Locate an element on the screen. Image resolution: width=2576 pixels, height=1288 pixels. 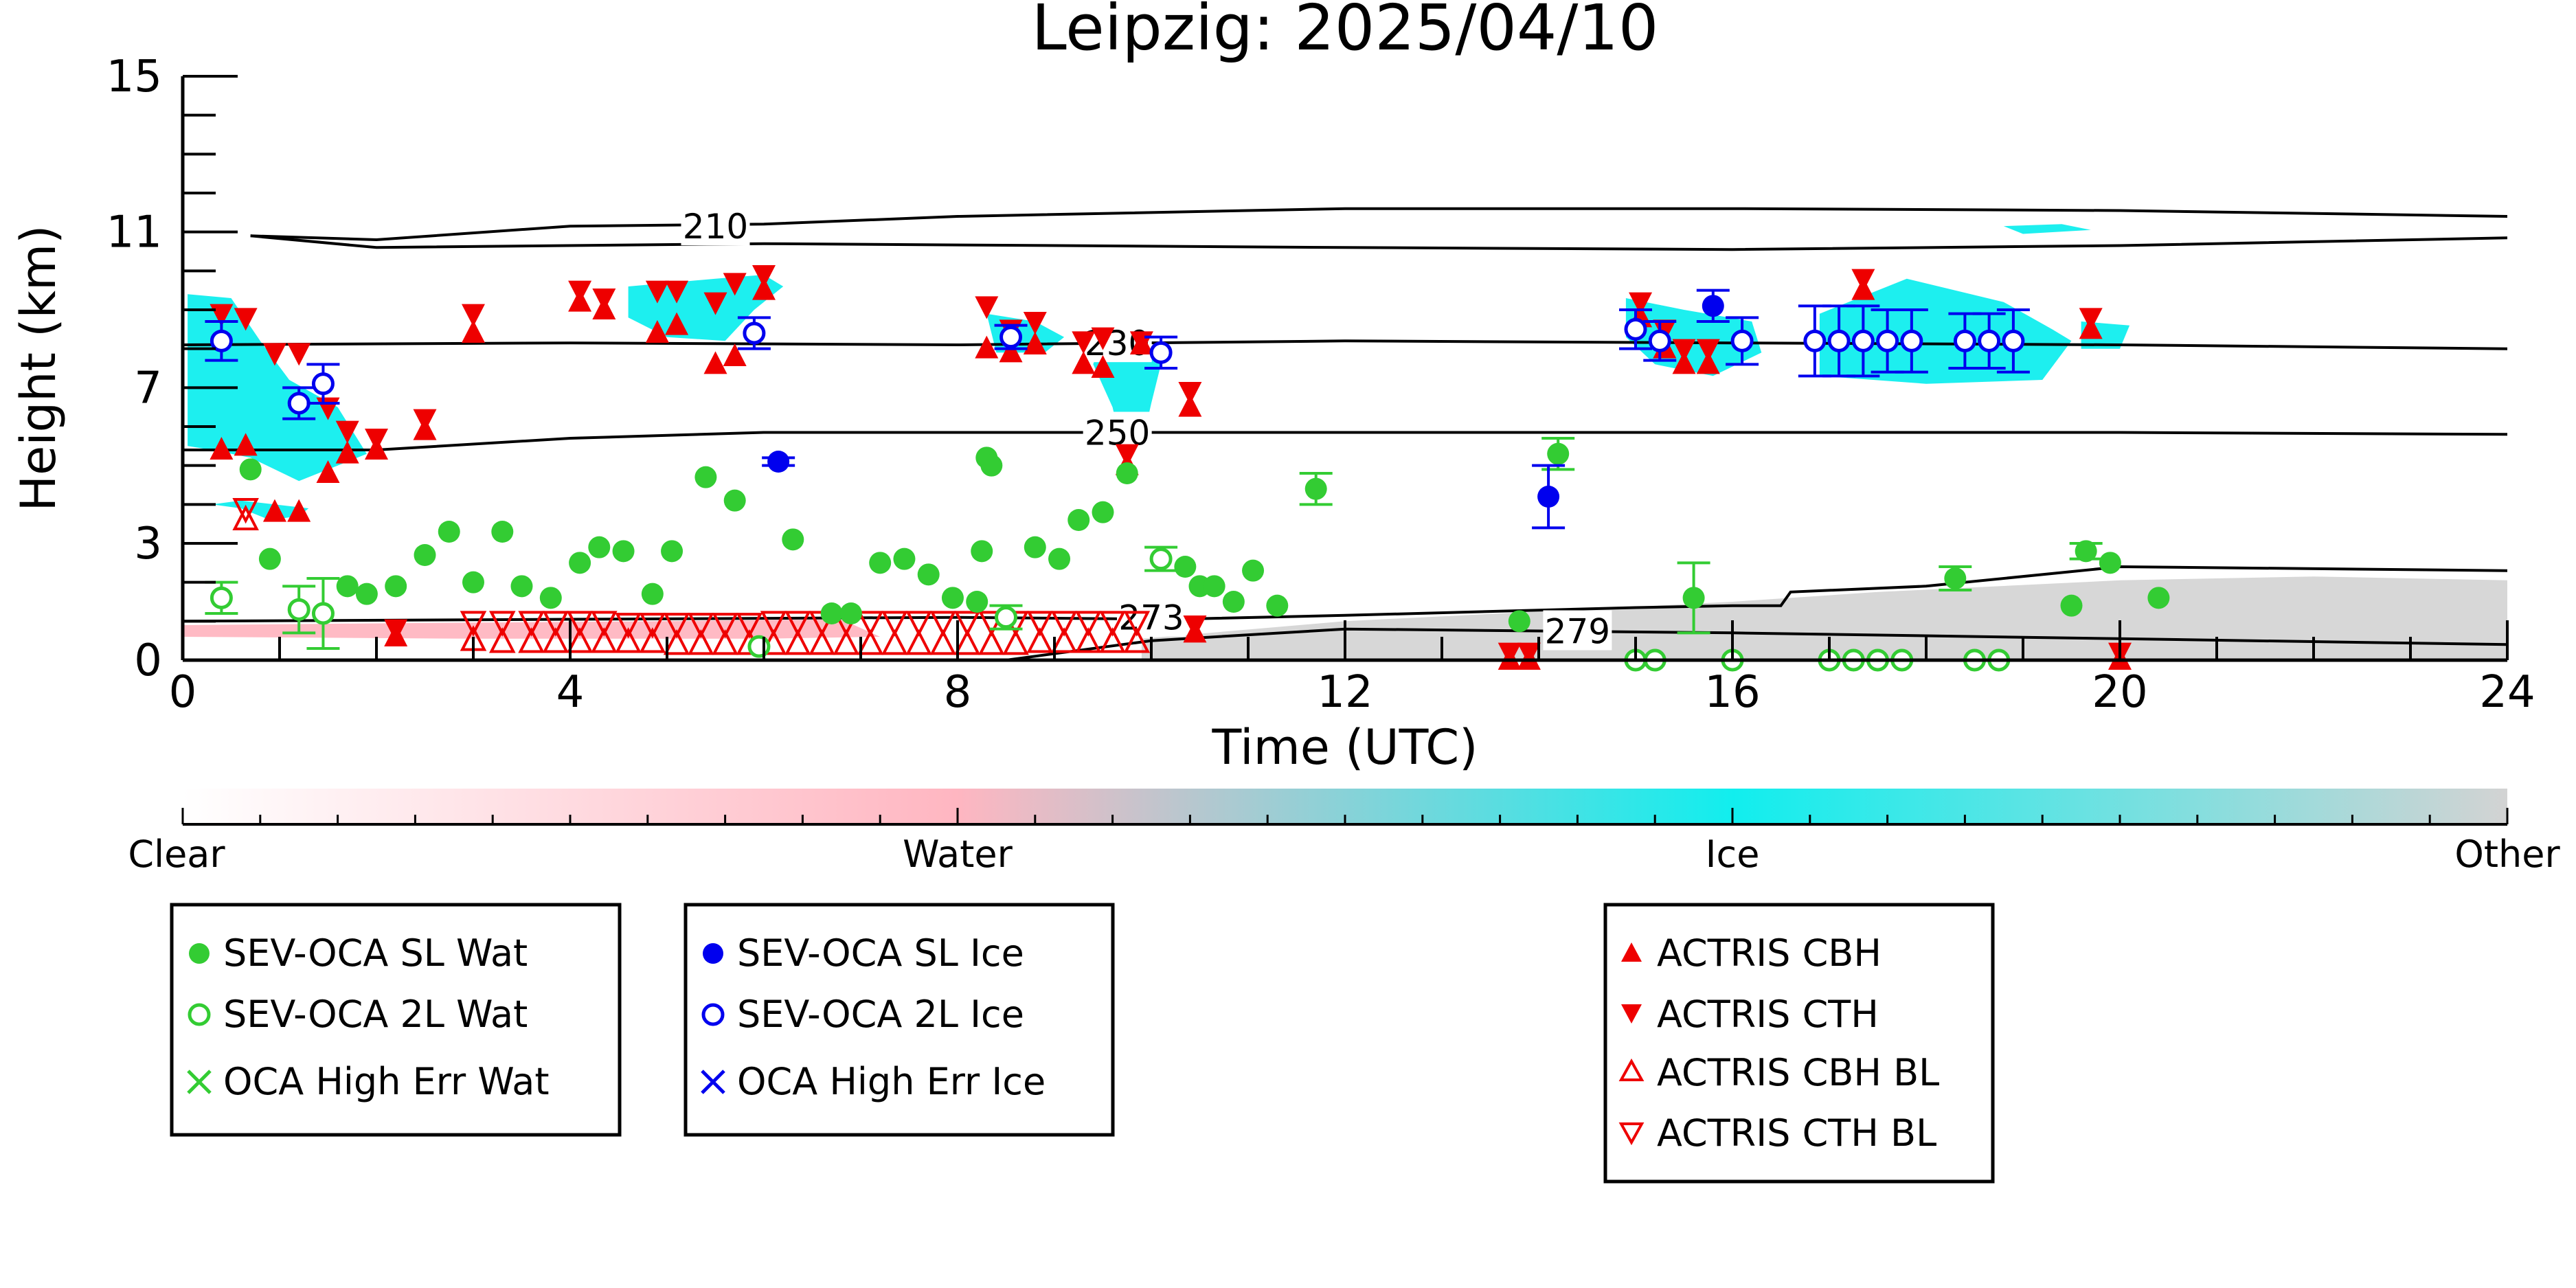
legend-ice-box is located at coordinates (899, 1020).